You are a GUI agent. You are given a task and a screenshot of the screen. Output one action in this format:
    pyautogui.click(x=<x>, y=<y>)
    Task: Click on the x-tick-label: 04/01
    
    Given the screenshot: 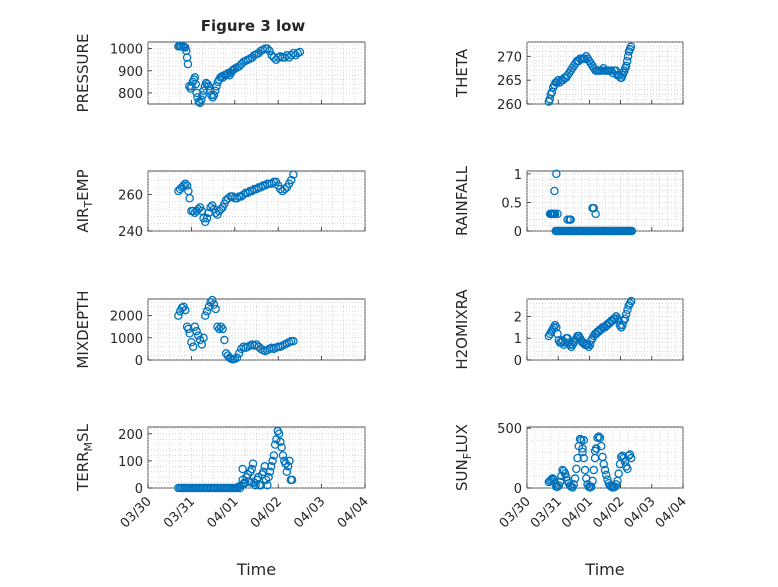 What is the action you would take?
    pyautogui.click(x=577, y=512)
    